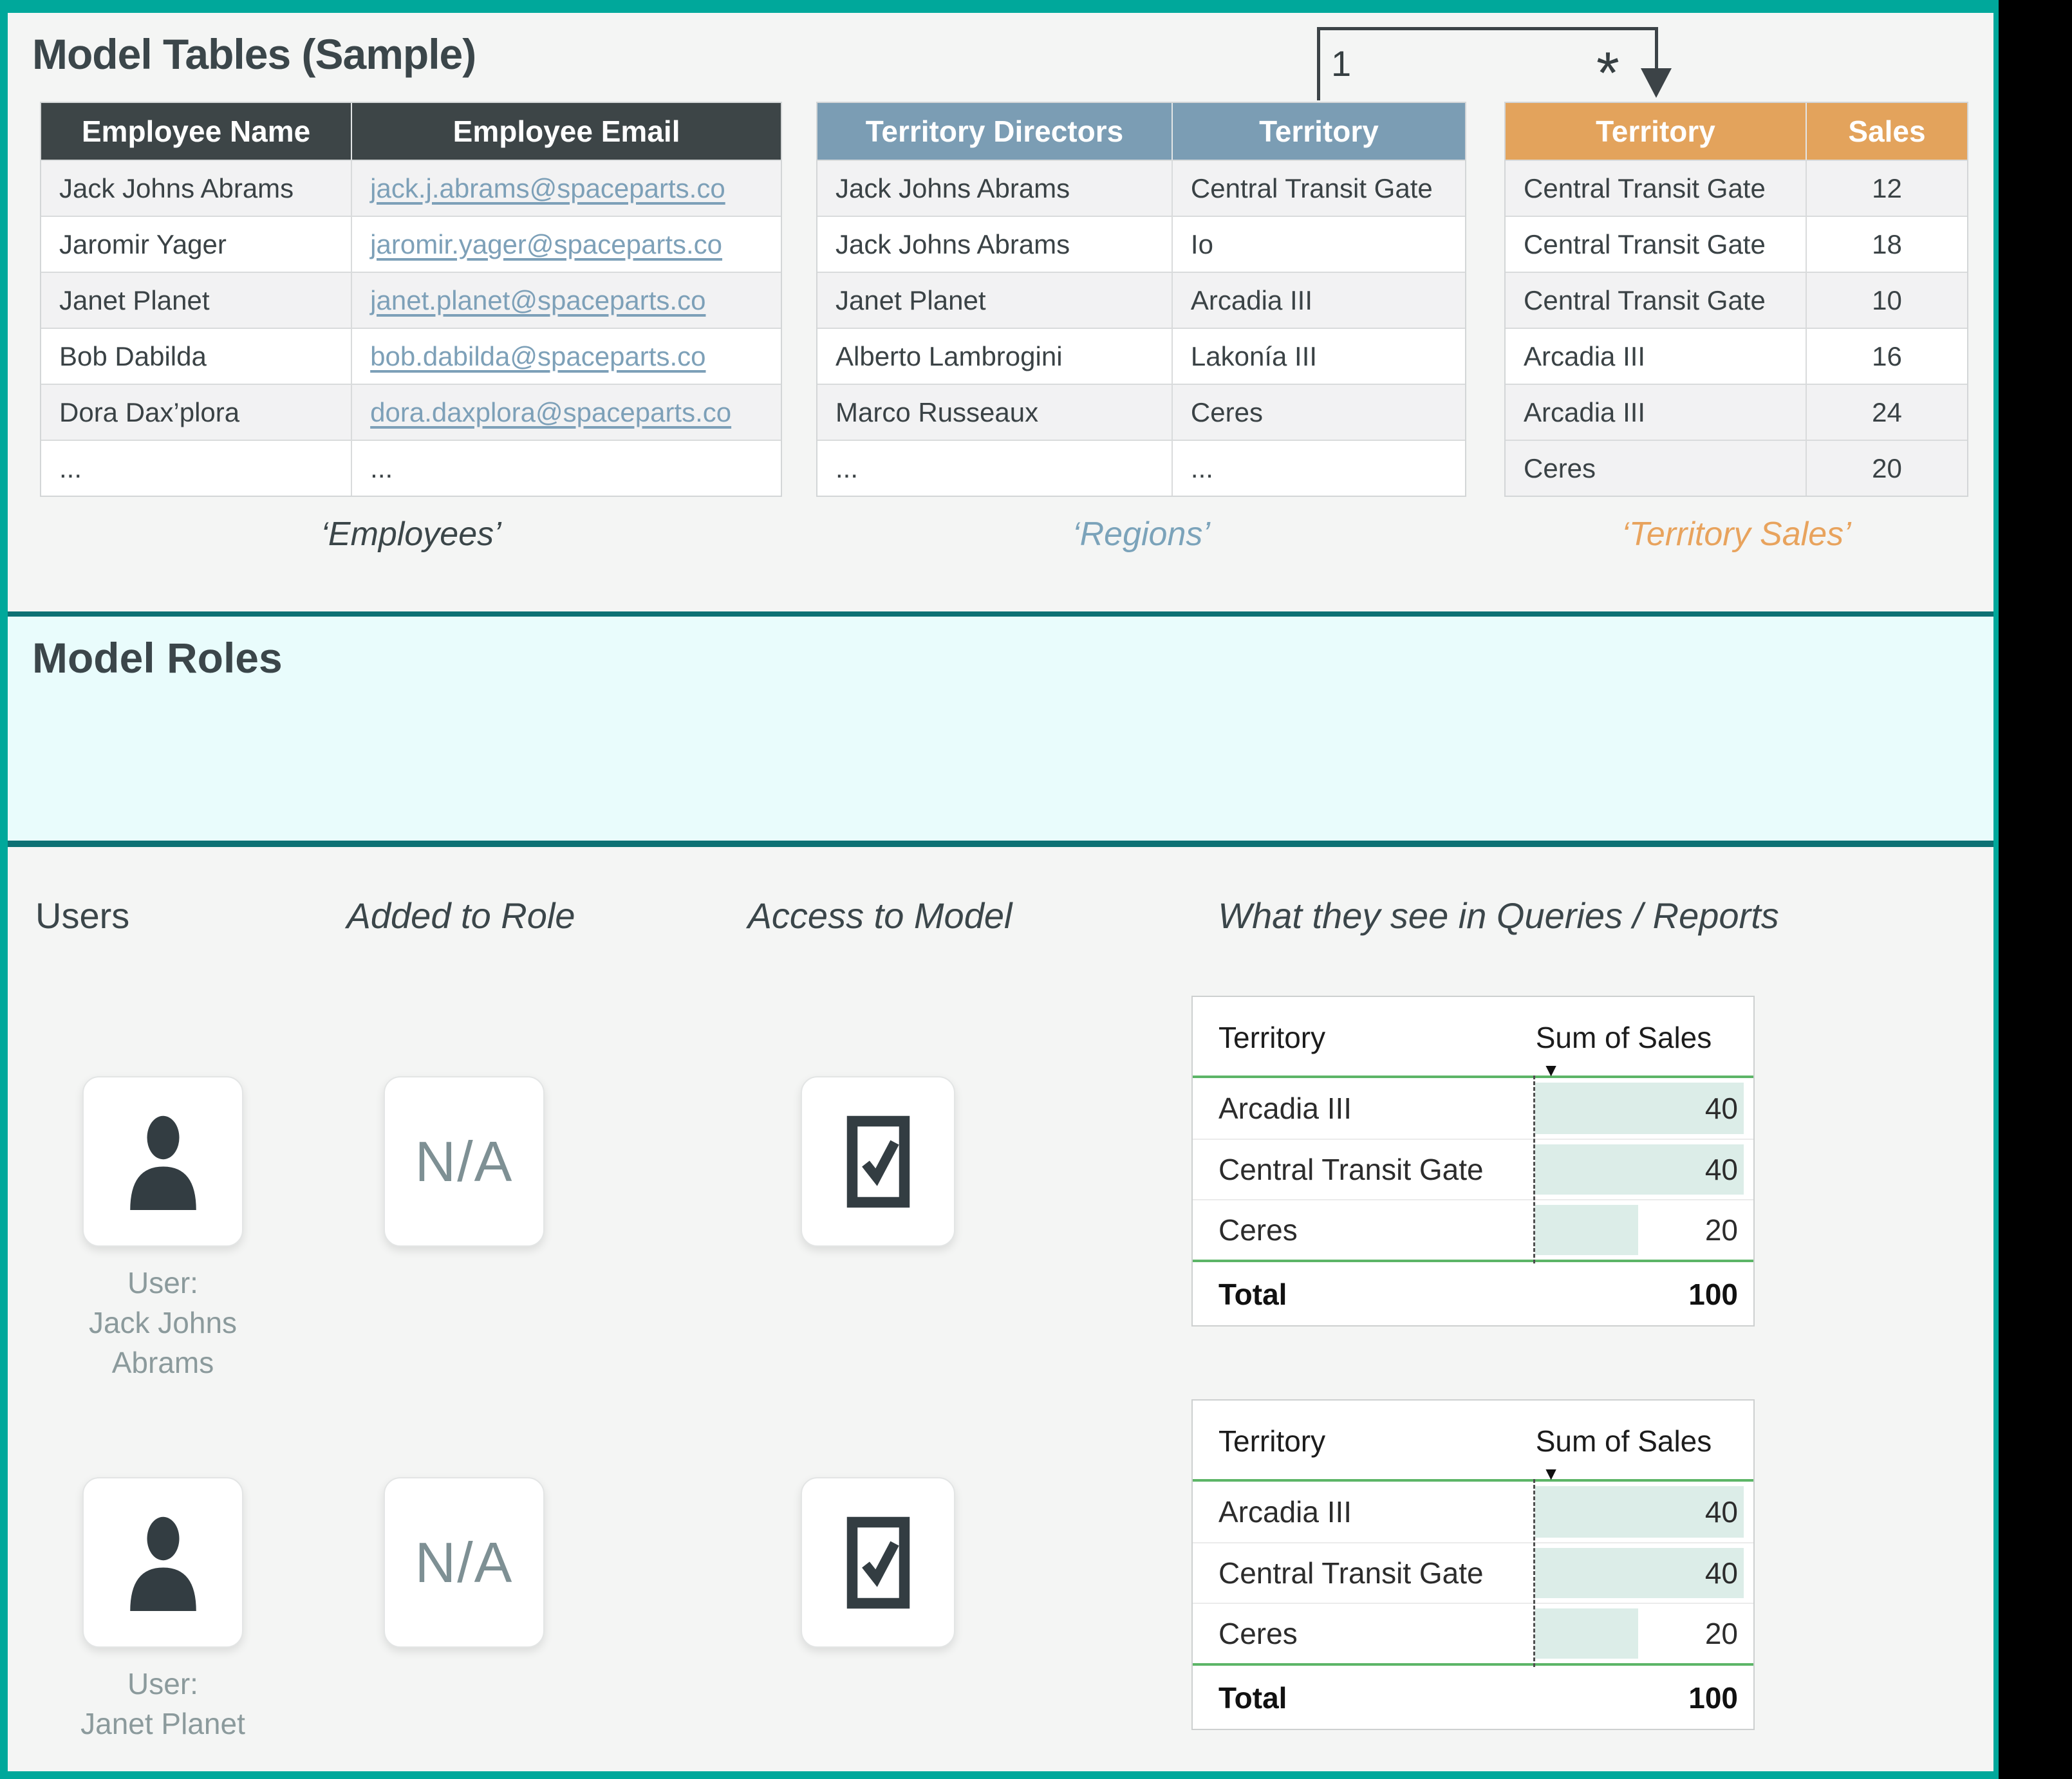 The height and width of the screenshot is (1779, 2072). I want to click on table-row: Marco Russeaux Ceres, so click(1141, 412).